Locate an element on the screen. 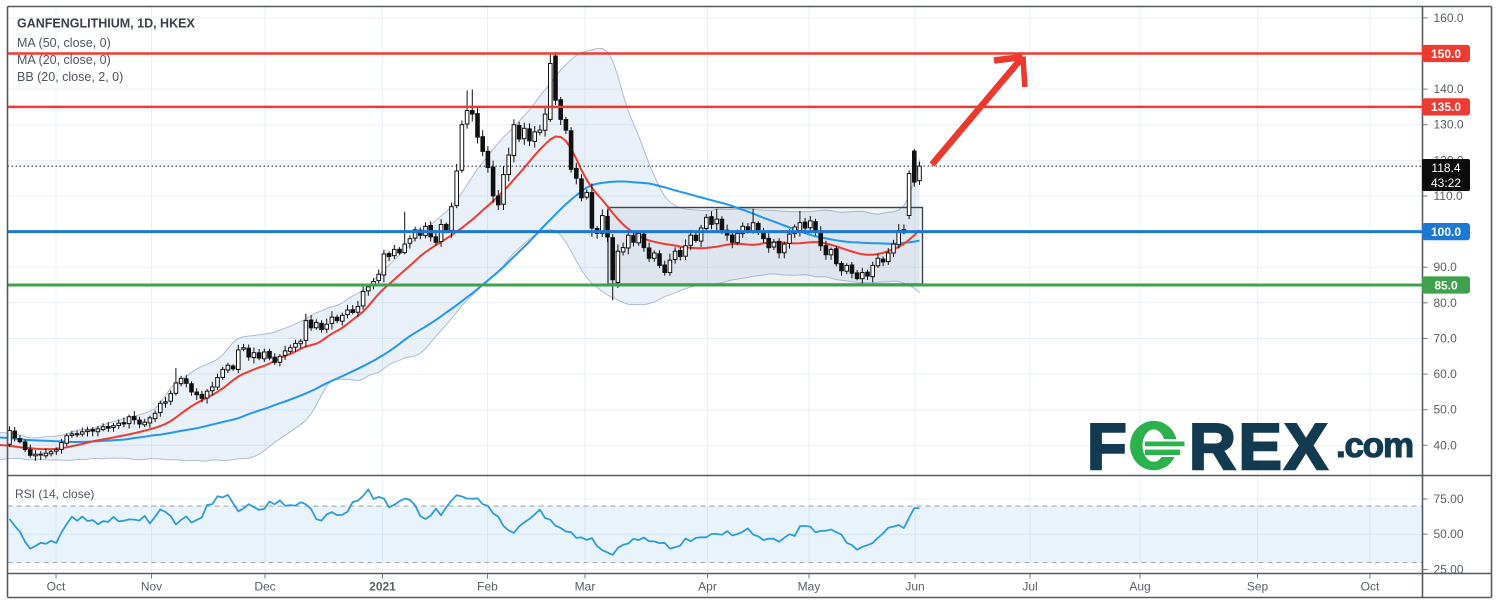  svg-text: 40.0 is located at coordinates (1446, 445).